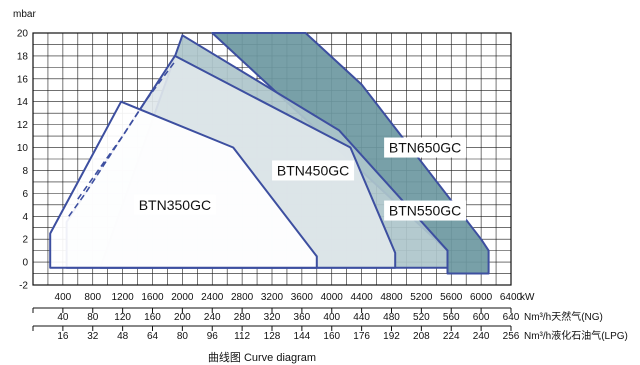 This screenshot has height=365, width=640. I want to click on label-btn450gc: BTN450GC, so click(313, 170).